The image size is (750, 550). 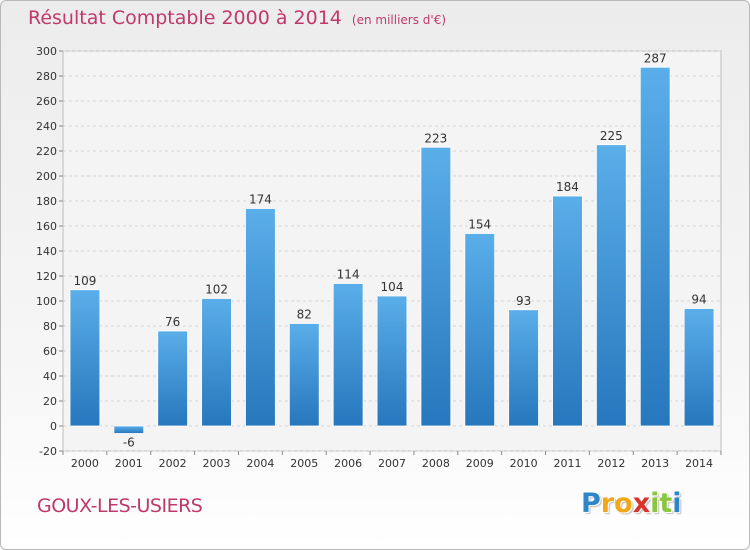 I want to click on y-tick-label: 100, so click(x=46, y=301).